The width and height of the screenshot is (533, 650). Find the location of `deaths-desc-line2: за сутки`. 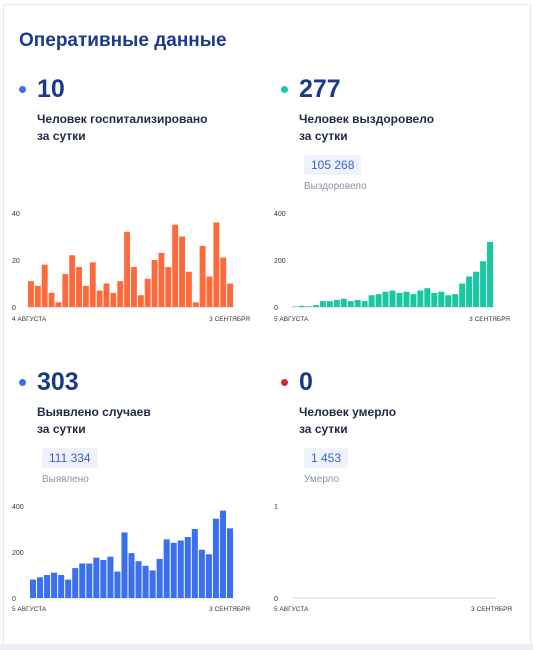

deaths-desc-line2: за сутки is located at coordinates (323, 429).